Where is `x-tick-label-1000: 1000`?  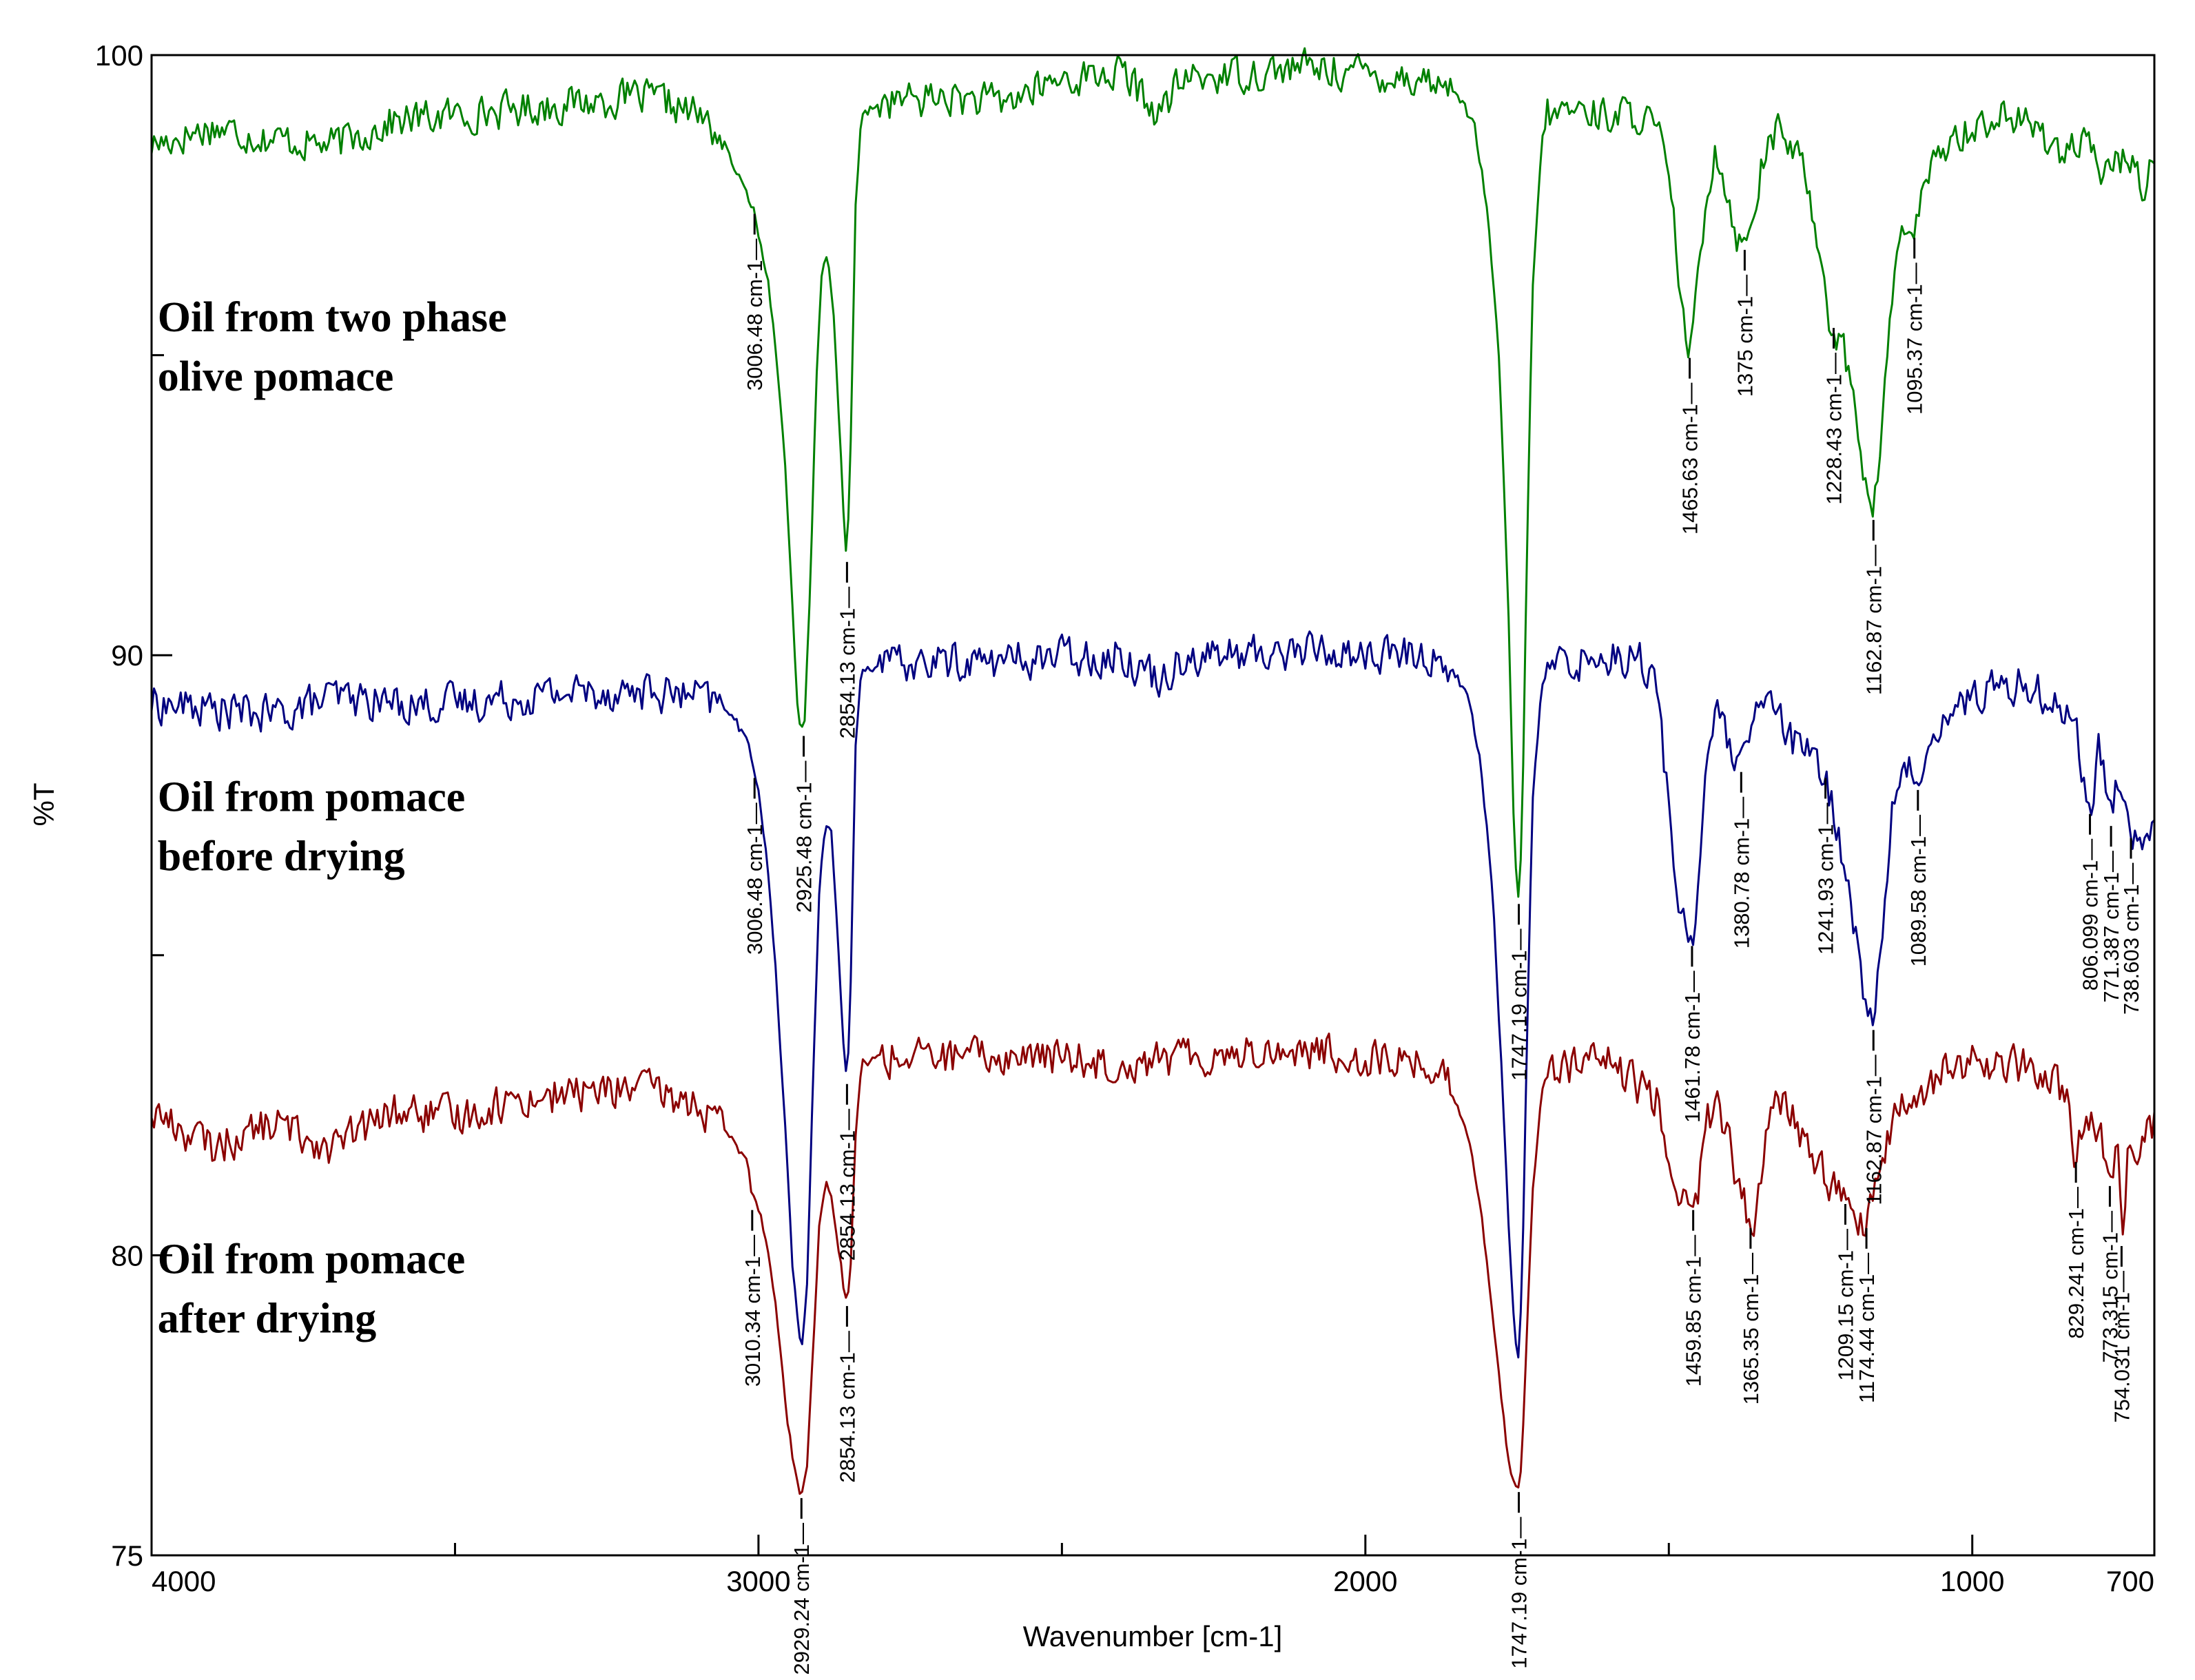 x-tick-label-1000: 1000 is located at coordinates (1972, 1581).